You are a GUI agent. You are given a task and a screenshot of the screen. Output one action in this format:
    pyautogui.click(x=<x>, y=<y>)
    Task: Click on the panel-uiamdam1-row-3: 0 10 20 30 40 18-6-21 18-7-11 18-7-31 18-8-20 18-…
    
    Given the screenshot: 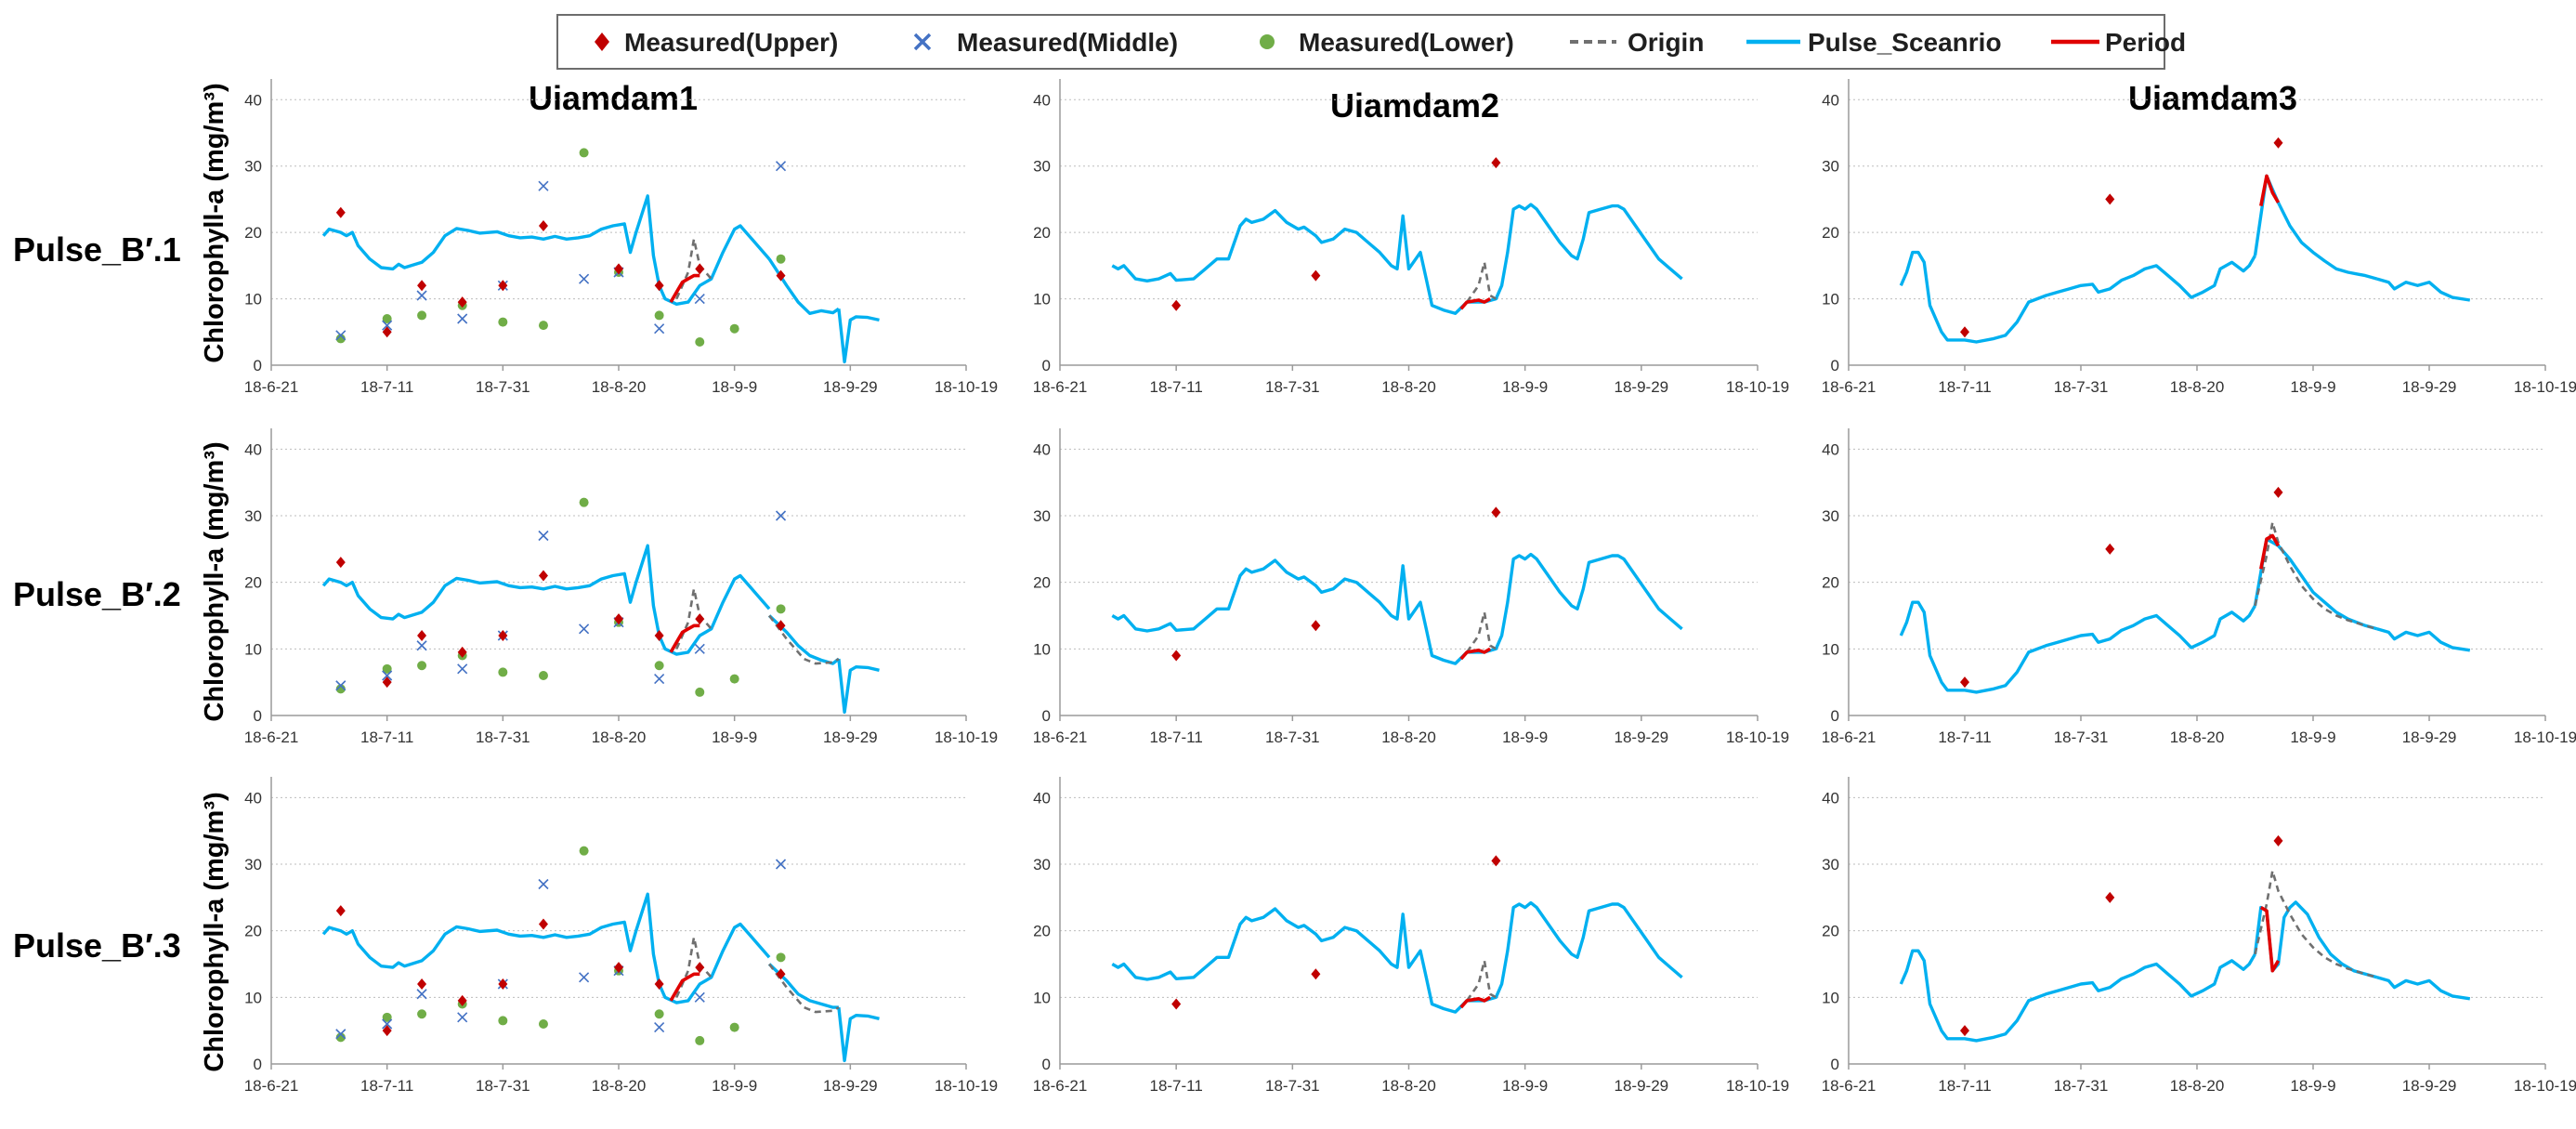 What is the action you would take?
    pyautogui.click(x=621, y=936)
    